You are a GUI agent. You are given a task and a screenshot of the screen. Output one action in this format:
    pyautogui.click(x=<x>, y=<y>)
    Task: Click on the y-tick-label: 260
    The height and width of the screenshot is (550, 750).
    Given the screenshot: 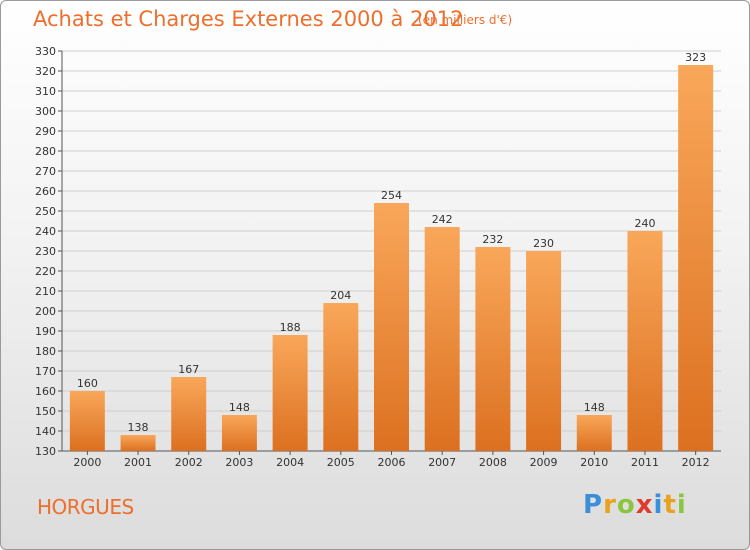 What is the action you would take?
    pyautogui.click(x=45, y=191)
    